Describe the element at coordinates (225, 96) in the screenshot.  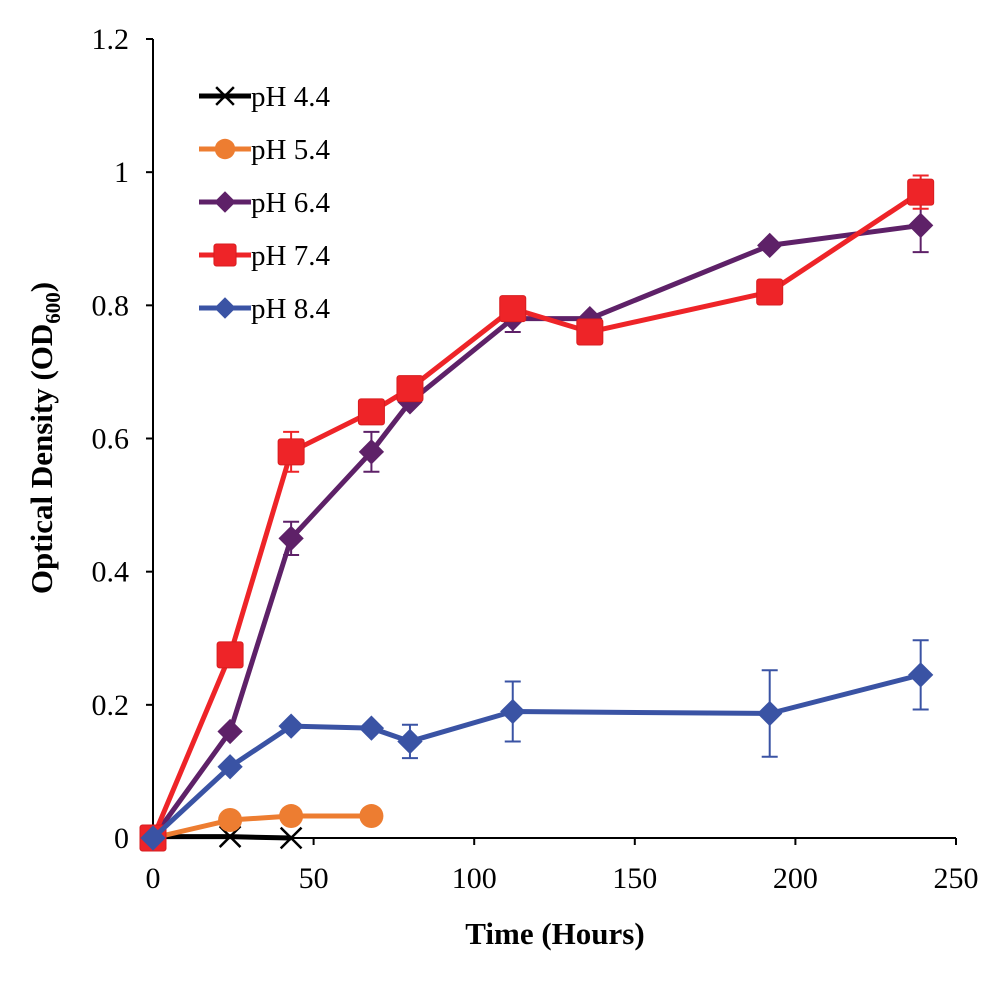
I see `x-marker` at that location.